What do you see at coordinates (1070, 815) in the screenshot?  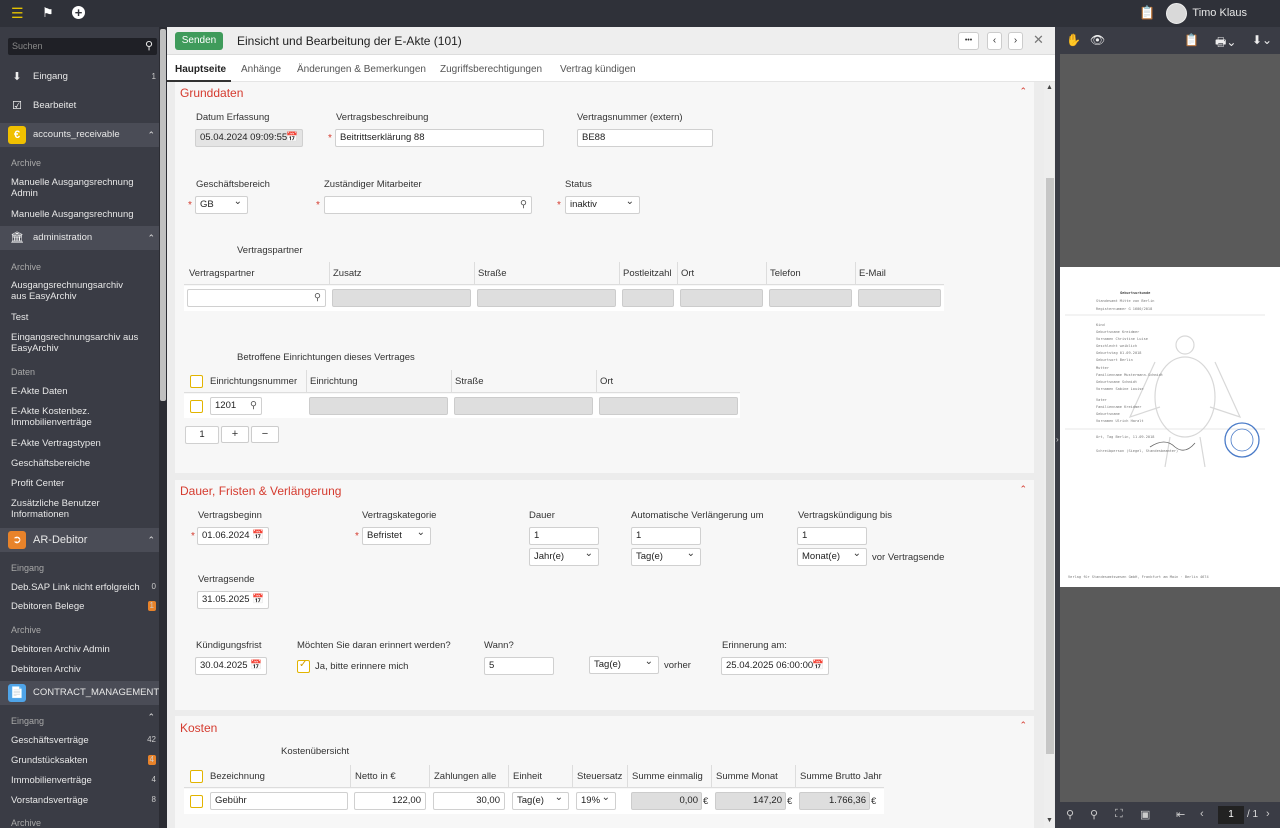 I see `zoom-out-icon: ⚲` at bounding box center [1070, 815].